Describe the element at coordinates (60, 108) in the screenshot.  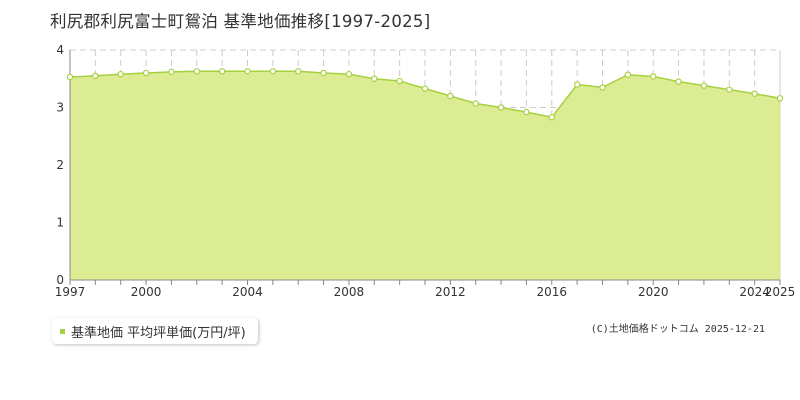
I see `y-tick-label: 3` at that location.